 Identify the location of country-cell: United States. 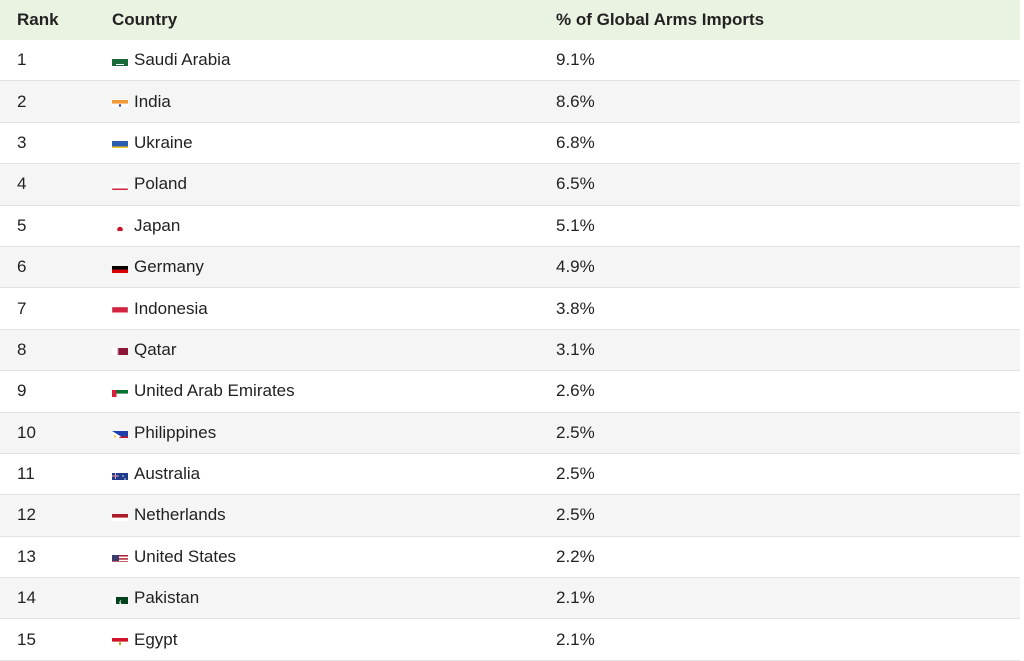
(174, 557).